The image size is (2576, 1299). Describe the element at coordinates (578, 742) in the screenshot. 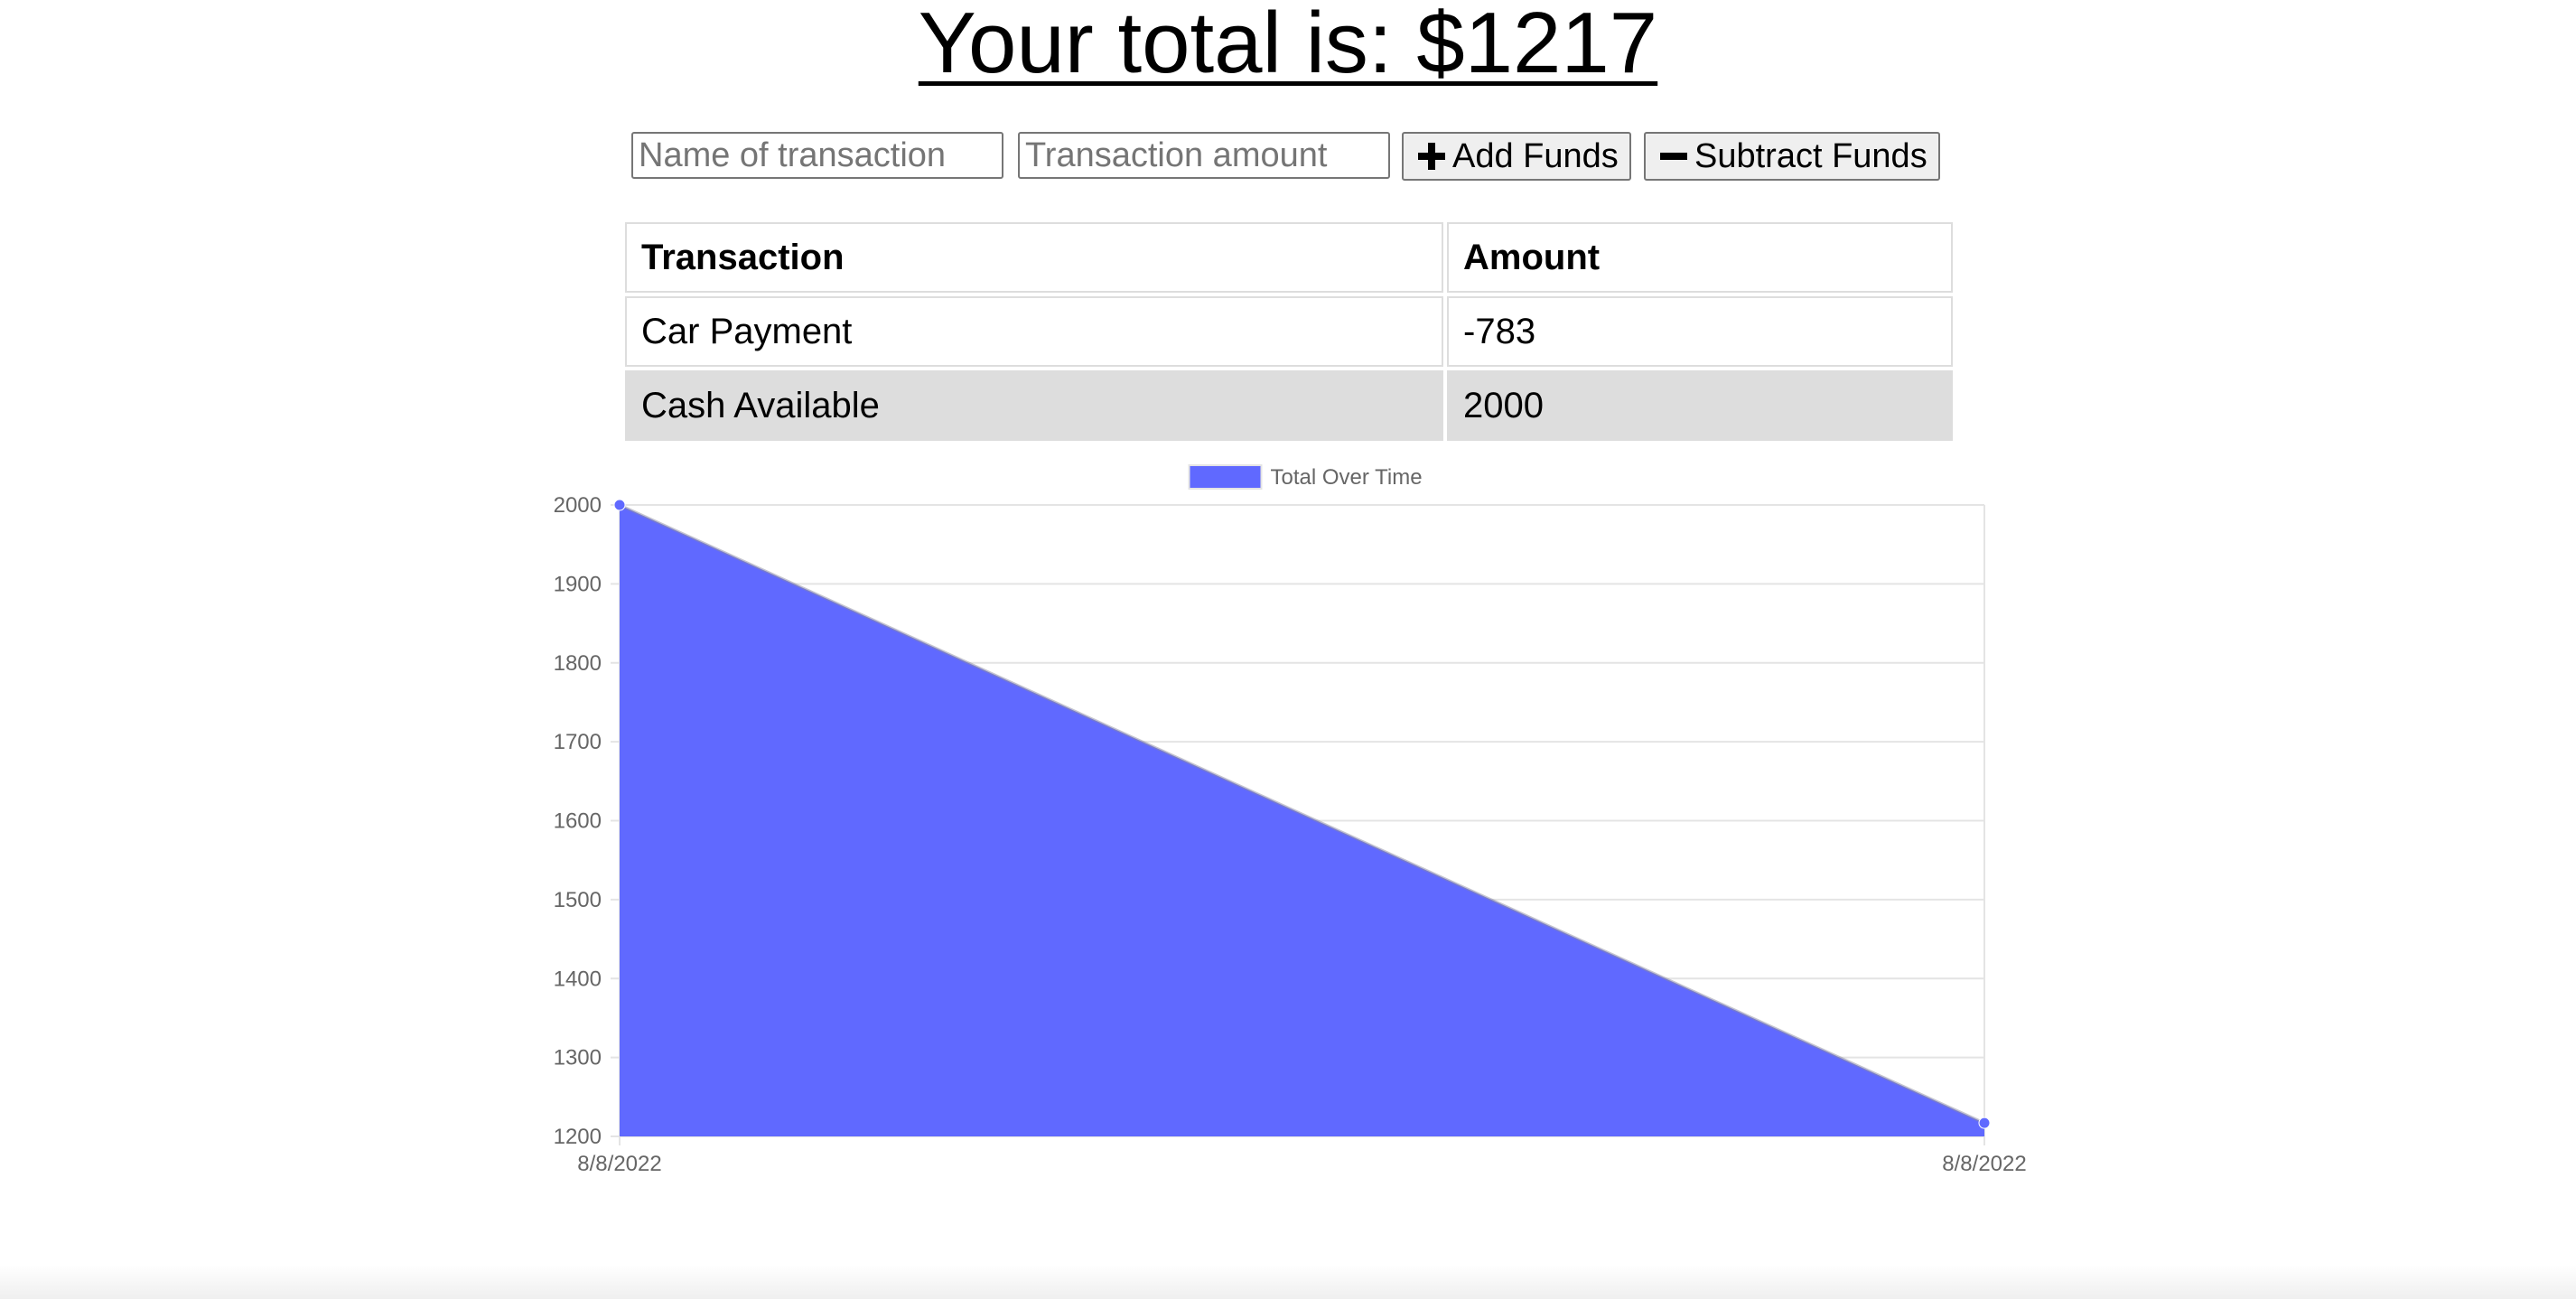

I see `y-tick-label: 1700` at that location.